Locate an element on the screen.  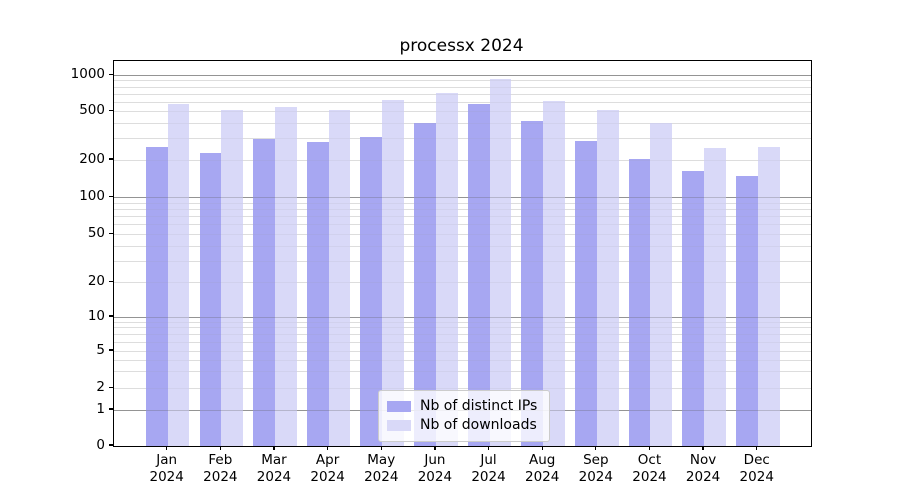
y-tick-label: 1 is located at coordinates (100, 408).